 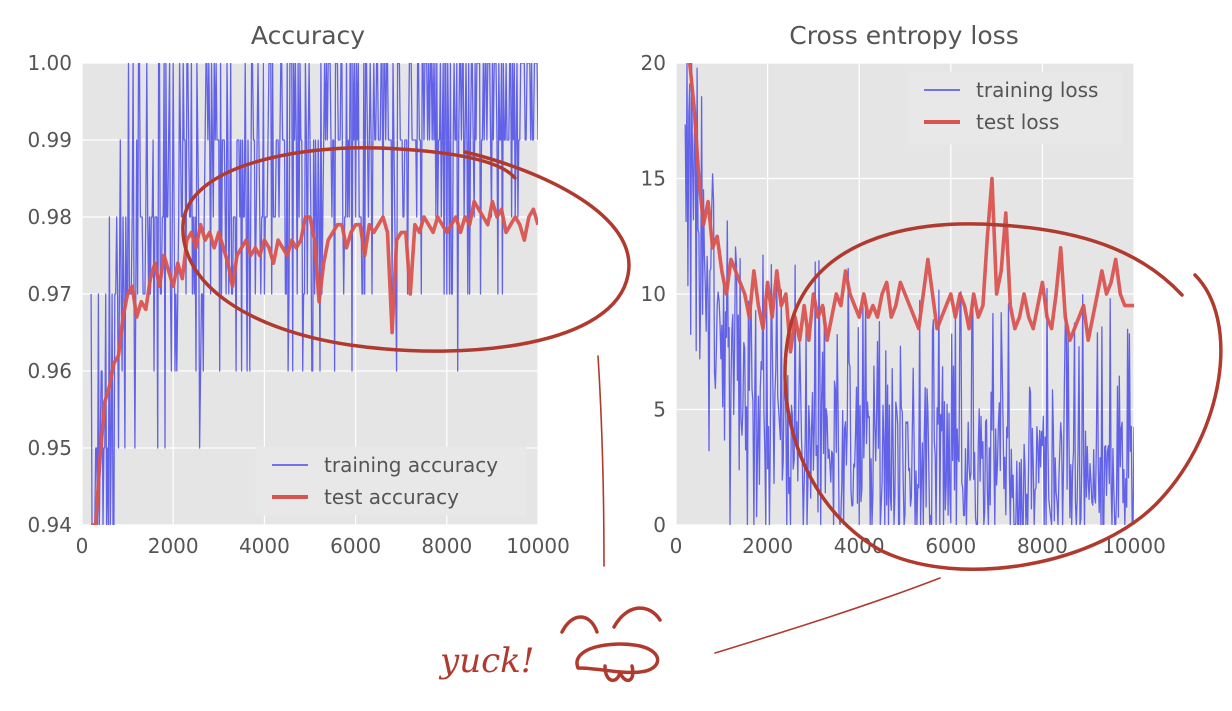 I want to click on loss-legend: training loss test loss, so click(x=1015, y=108).